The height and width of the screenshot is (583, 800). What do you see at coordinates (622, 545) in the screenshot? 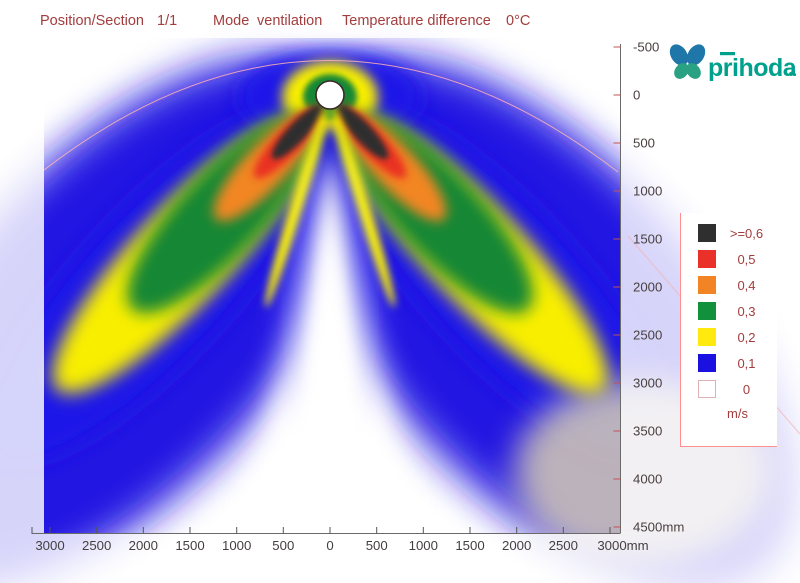
I see `h-tick-label: 3000mm` at bounding box center [622, 545].